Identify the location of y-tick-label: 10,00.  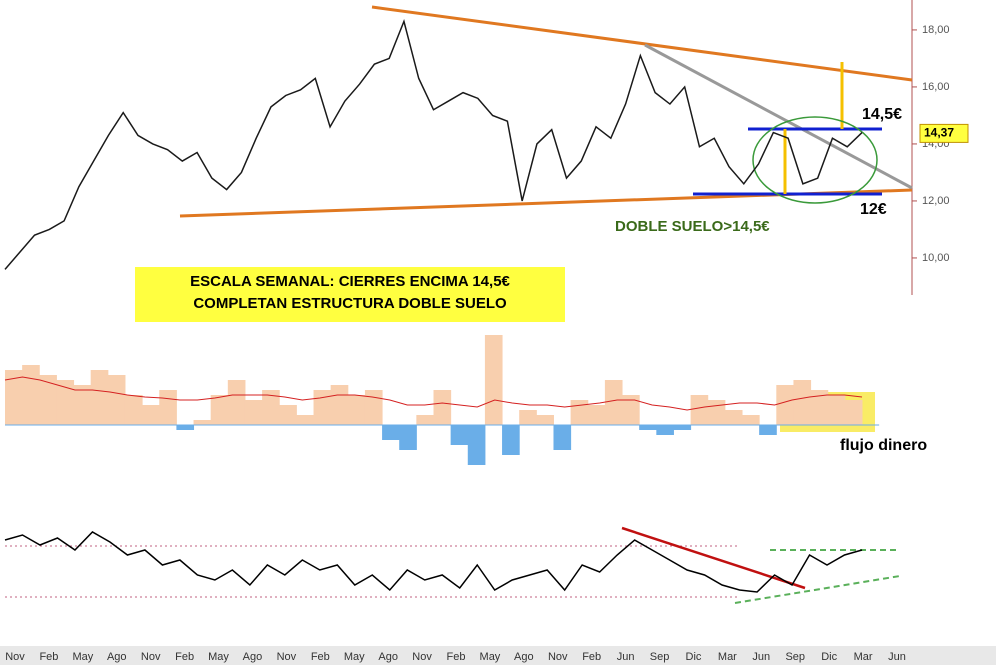
(936, 258).